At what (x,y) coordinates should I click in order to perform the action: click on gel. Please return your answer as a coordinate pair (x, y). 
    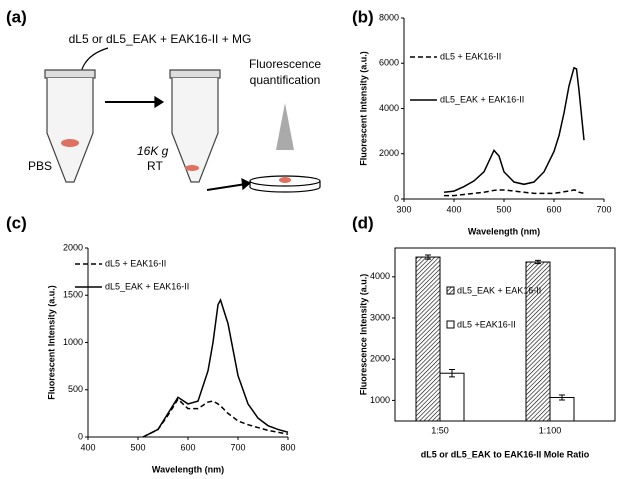
    Looking at the image, I should click on (70, 143).